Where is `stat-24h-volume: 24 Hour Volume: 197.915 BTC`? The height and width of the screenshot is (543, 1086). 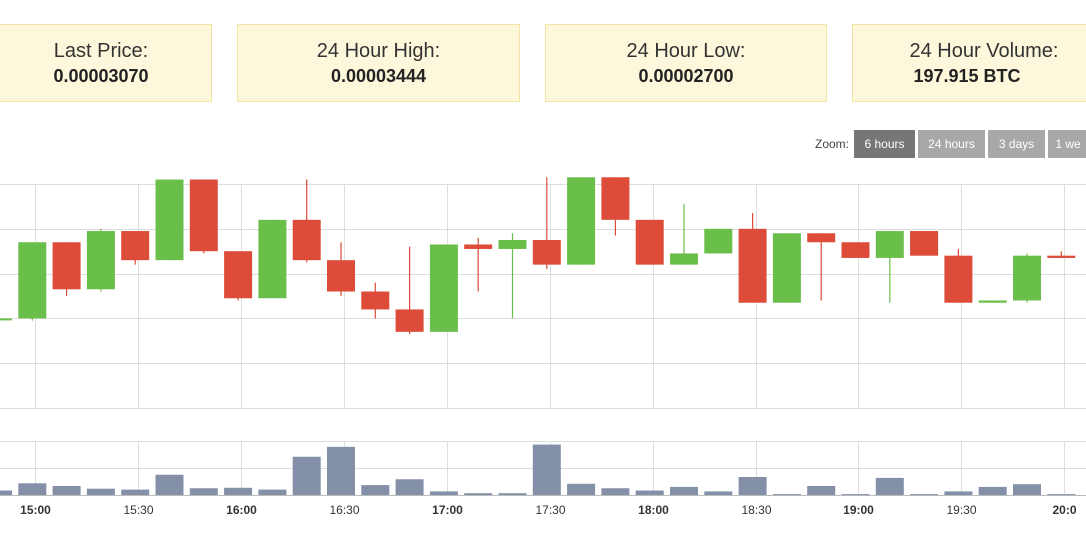 stat-24h-volume: 24 Hour Volume: 197.915 BTC is located at coordinates (969, 63).